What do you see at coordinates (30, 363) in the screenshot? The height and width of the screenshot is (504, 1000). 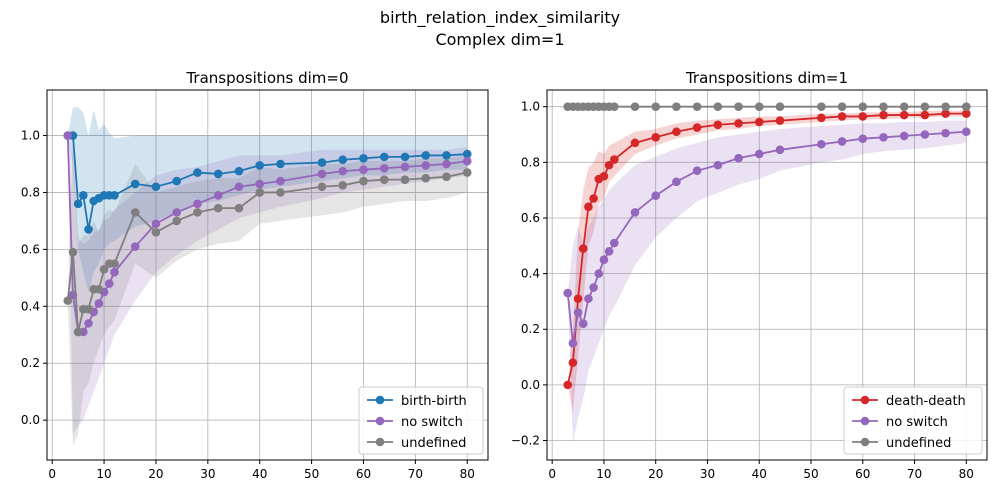 I see `y-tick-label: 0.2` at bounding box center [30, 363].